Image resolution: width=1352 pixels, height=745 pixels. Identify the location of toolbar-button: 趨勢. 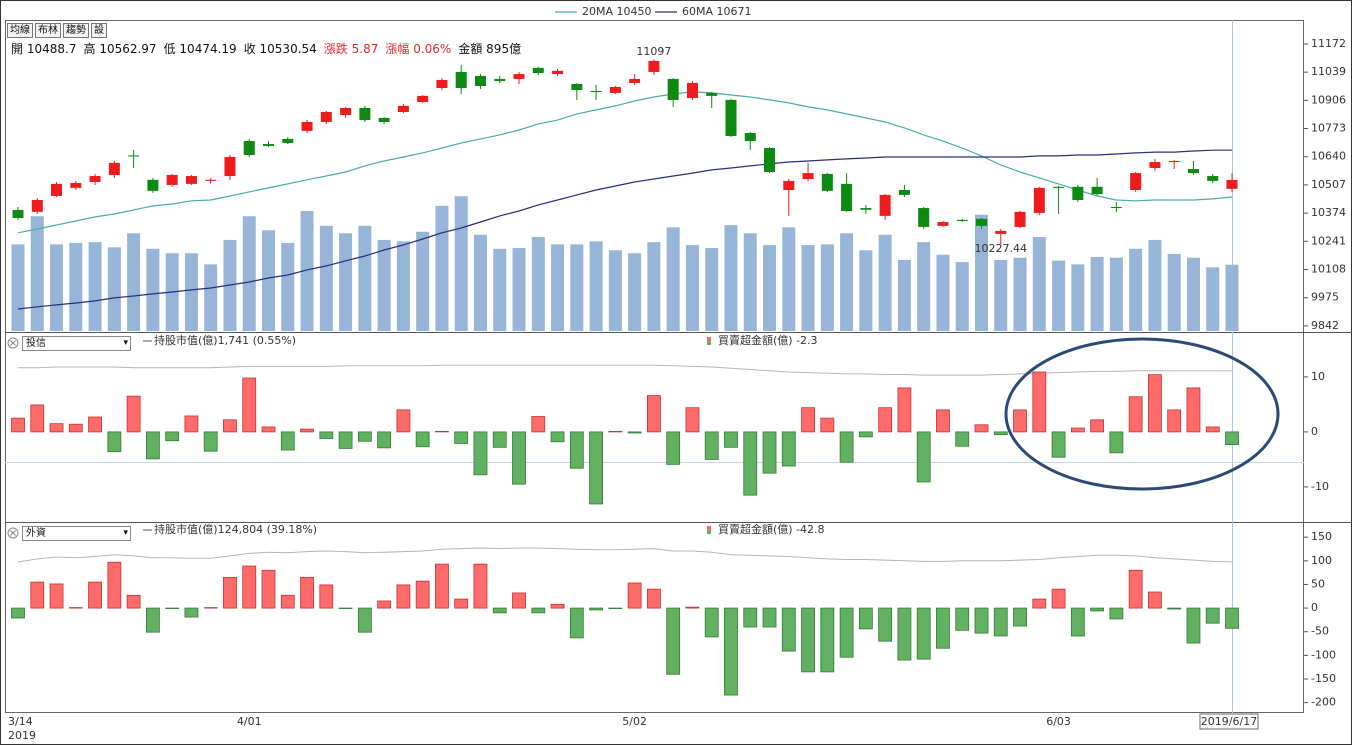
(76, 30).